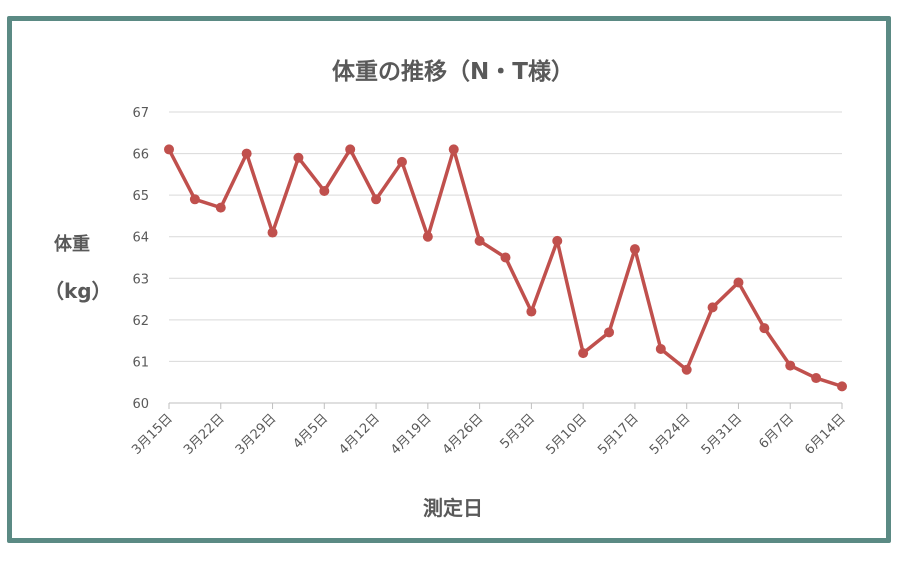 This screenshot has height=562, width=906. I want to click on x-tick-label: 3月22日, so click(204, 434).